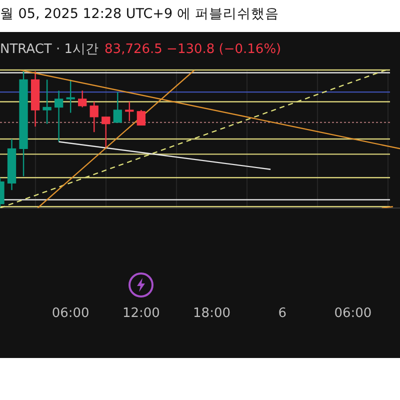  Describe the element at coordinates (140, 14) in the screenshot. I see `chart-title: 월 05, 2025 12:28 UTC+9 에 퍼블리쉬했음` at that location.